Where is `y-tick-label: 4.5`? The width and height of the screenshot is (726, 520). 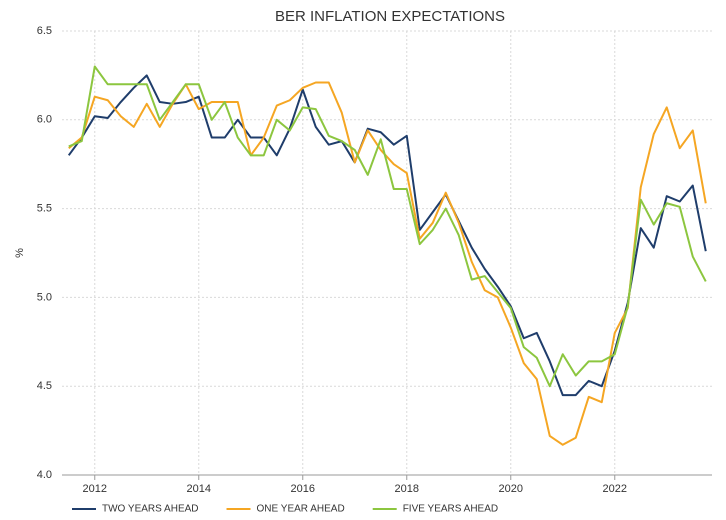
y-tick-label: 4.5 is located at coordinates (44, 386).